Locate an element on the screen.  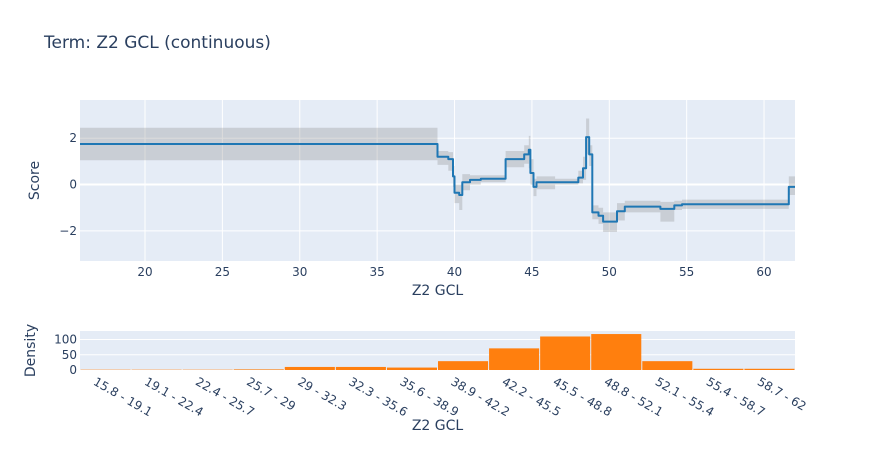
score-x-tick-label: 50 is located at coordinates (609, 272).